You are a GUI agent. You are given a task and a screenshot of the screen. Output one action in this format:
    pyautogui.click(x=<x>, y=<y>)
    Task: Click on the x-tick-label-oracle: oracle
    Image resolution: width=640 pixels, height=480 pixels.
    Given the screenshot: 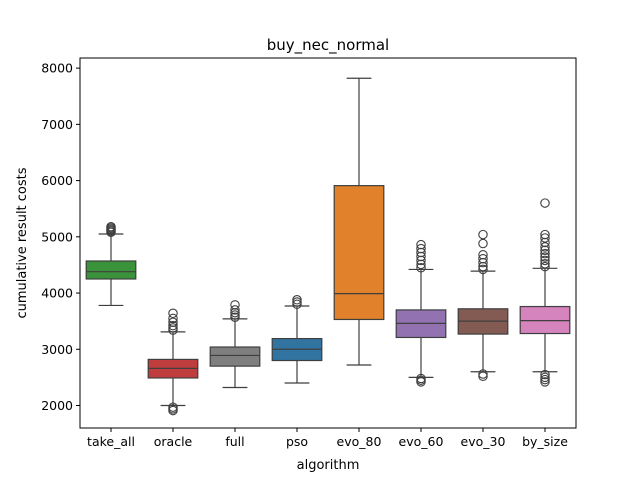 What is the action you would take?
    pyautogui.click(x=173, y=441)
    